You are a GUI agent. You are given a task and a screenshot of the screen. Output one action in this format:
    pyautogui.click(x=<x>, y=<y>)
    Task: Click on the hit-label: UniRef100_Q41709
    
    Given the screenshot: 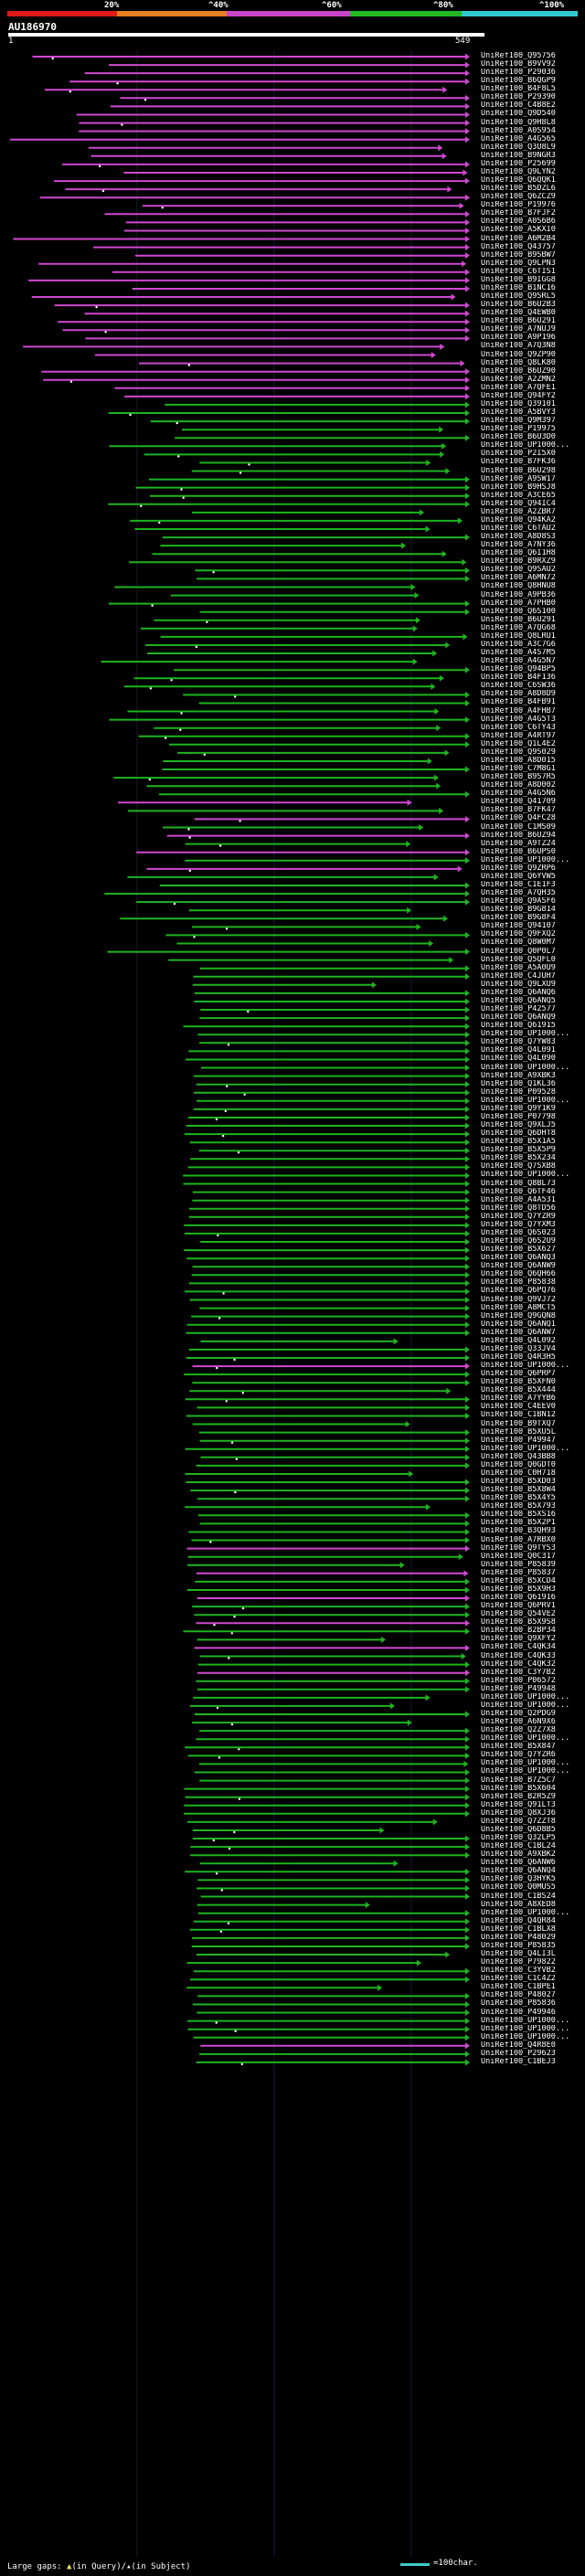 What is the action you would take?
    pyautogui.click(x=518, y=802)
    